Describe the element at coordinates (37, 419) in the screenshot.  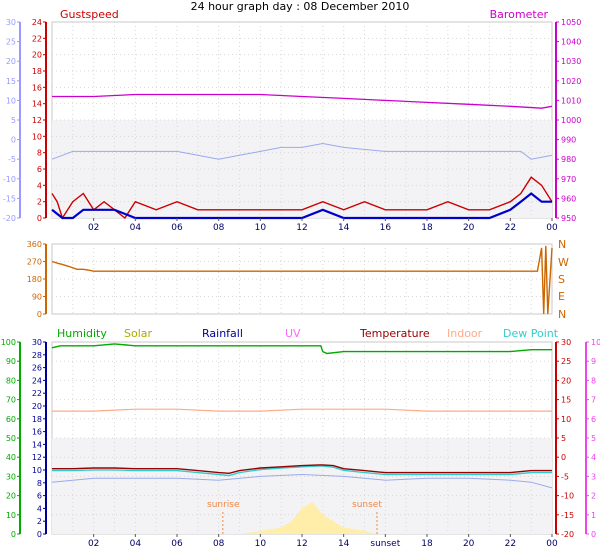
I see `rainfall-axis-tick-label: 18` at that location.